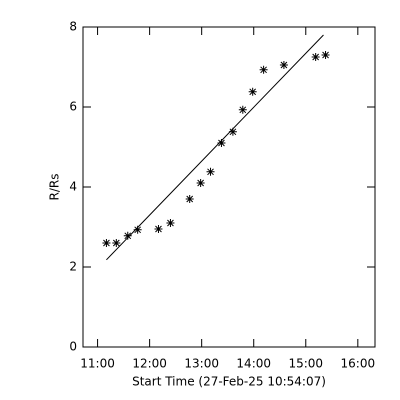 Image resolution: width=400 pixels, height=400 pixels. What do you see at coordinates (149, 364) in the screenshot?
I see `x-tick-label: 12:00` at bounding box center [149, 364].